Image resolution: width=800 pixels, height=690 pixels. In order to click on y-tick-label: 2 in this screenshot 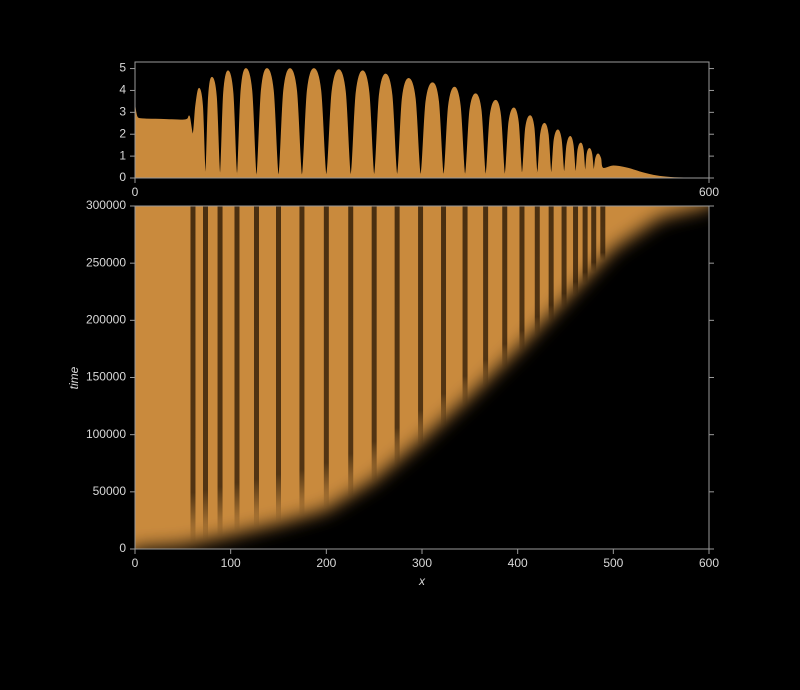, I will do `click(122, 133)`.